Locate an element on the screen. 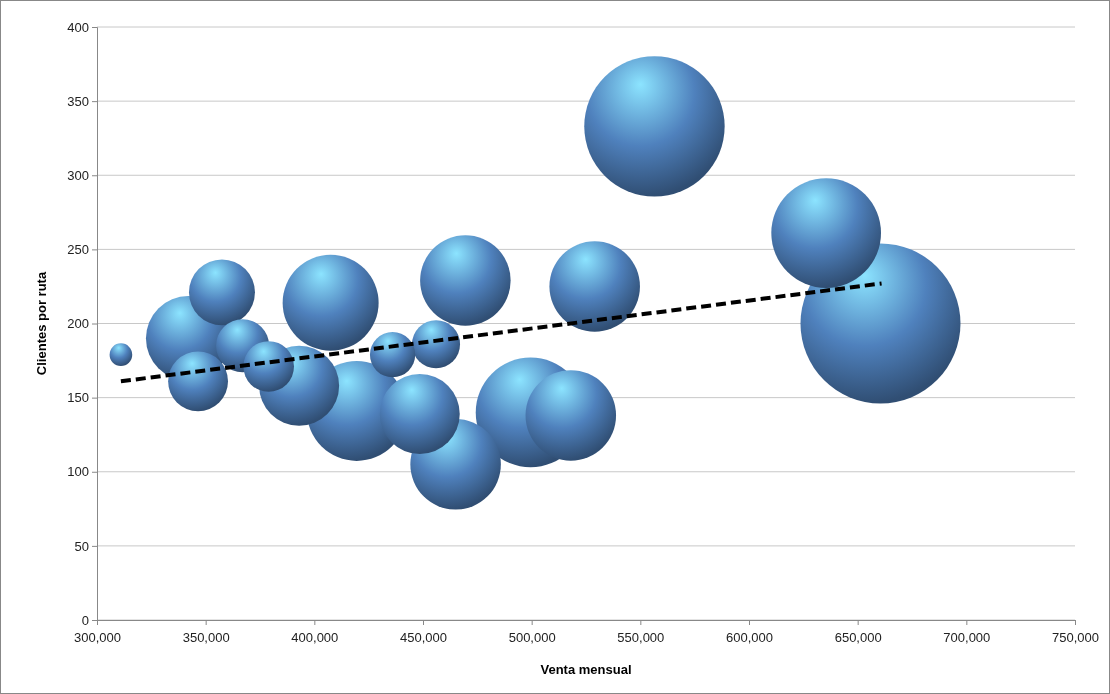 Image resolution: width=1110 pixels, height=694 pixels. x-tick-label: 300,000 is located at coordinates (97, 638).